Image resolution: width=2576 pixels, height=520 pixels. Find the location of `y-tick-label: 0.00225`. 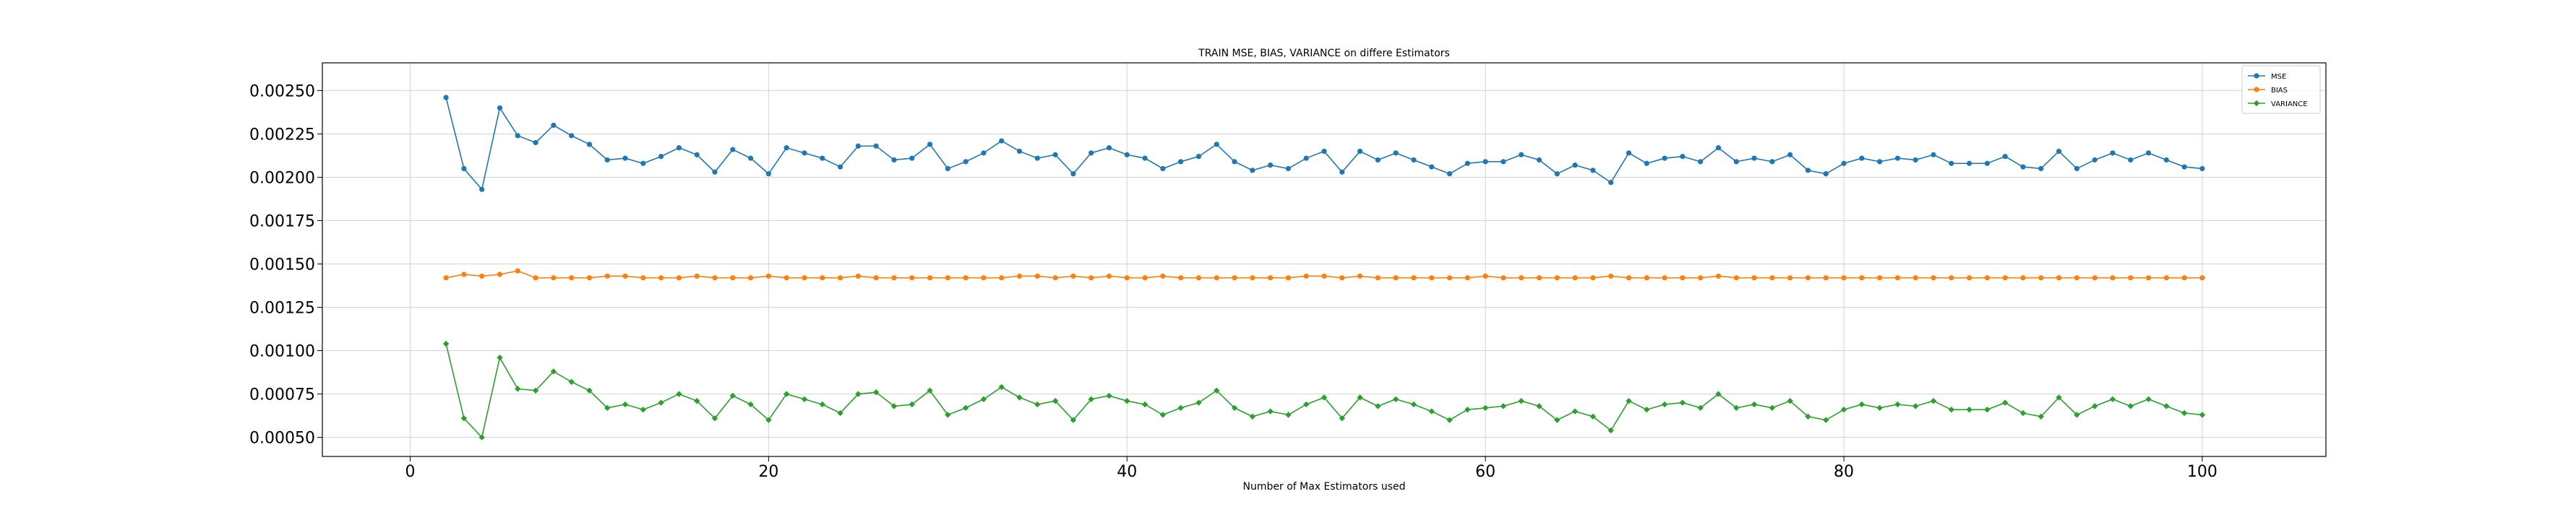

y-tick-label: 0.00225 is located at coordinates (282, 135).